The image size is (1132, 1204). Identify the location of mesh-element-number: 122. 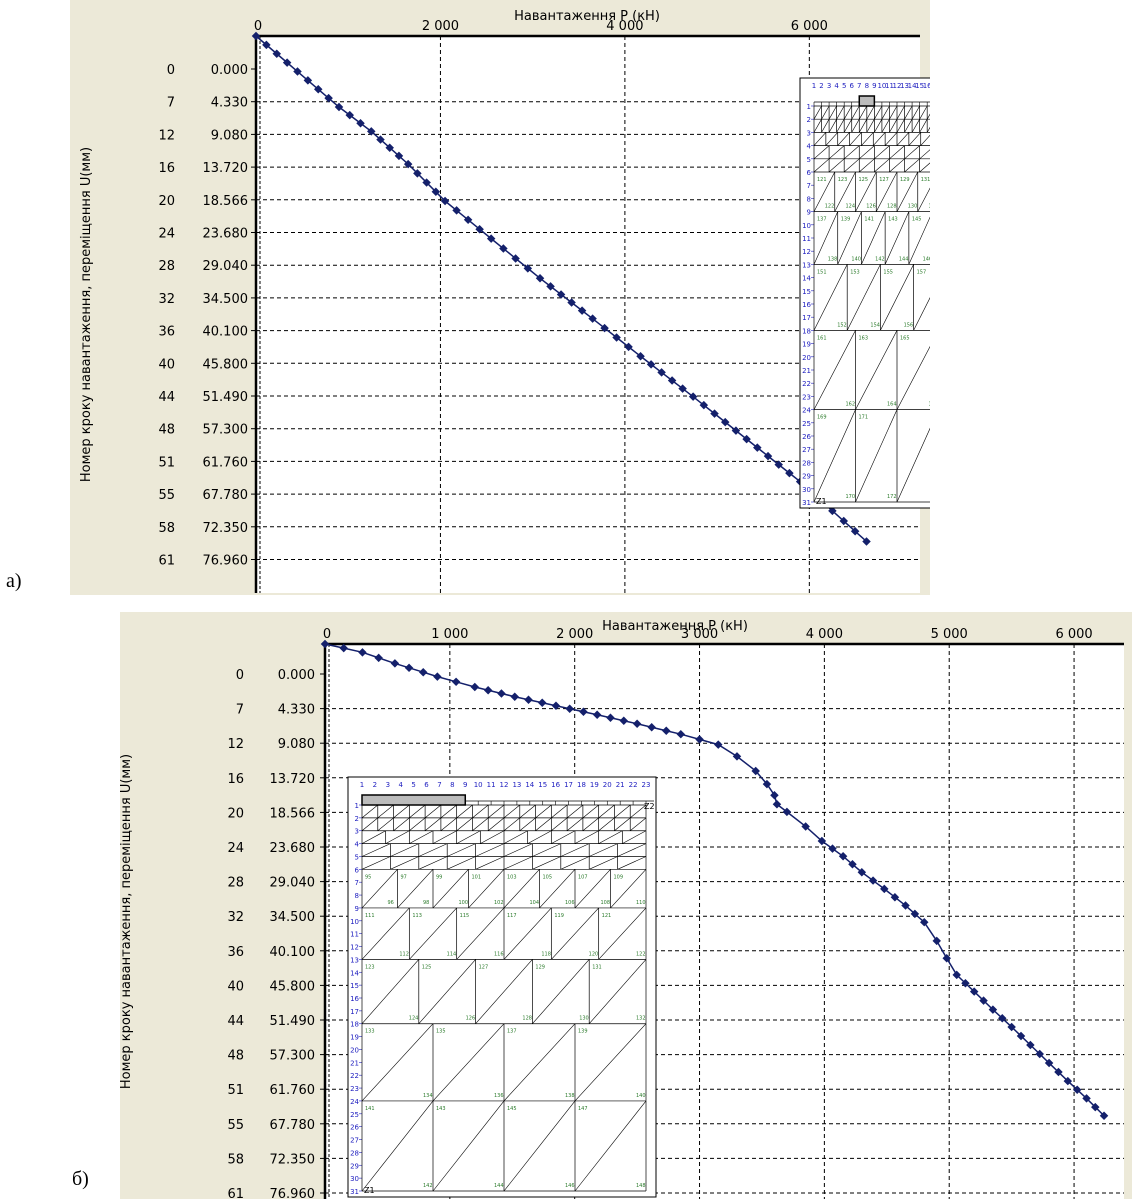
(641, 954).